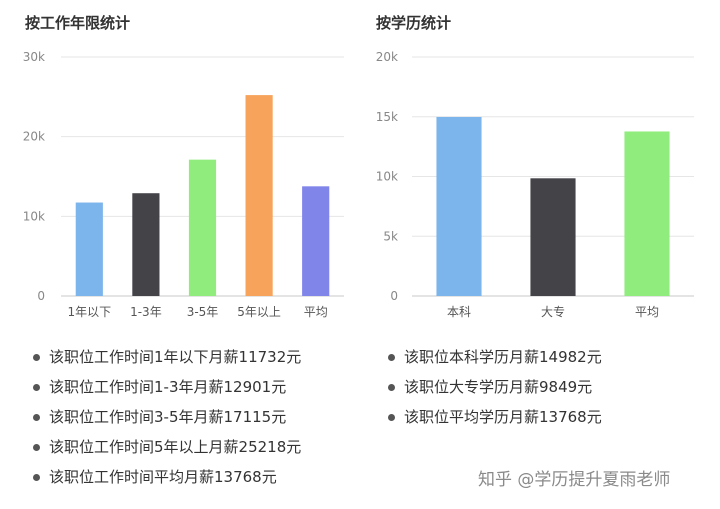 This screenshot has width=720, height=509. Describe the element at coordinates (167, 451) in the screenshot. I see `note-item: 该职位工作时间5年以上月薪25218元` at that location.